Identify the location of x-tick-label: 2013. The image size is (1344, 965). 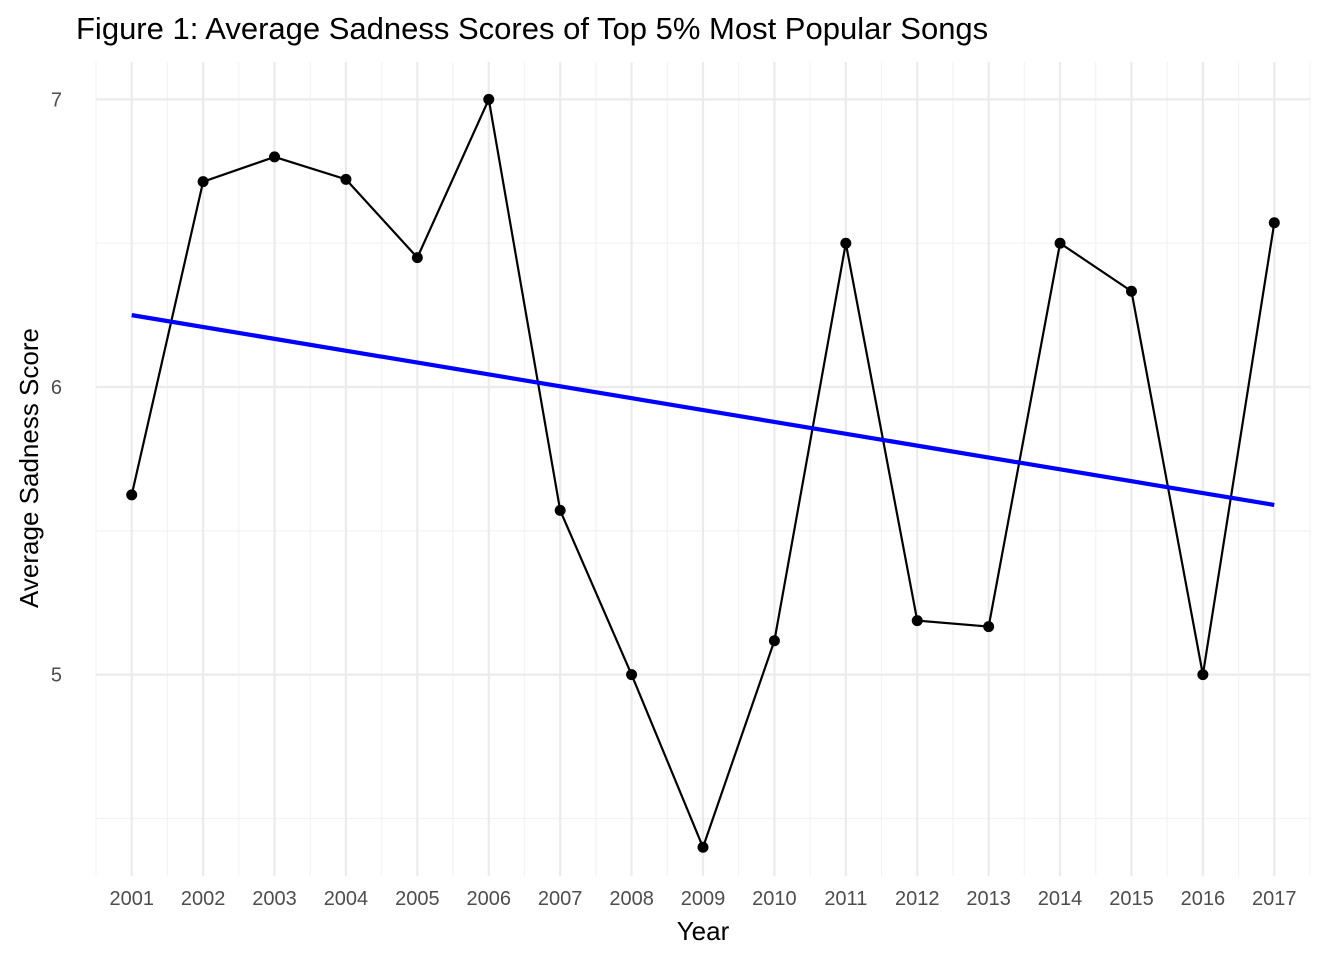
(988, 899).